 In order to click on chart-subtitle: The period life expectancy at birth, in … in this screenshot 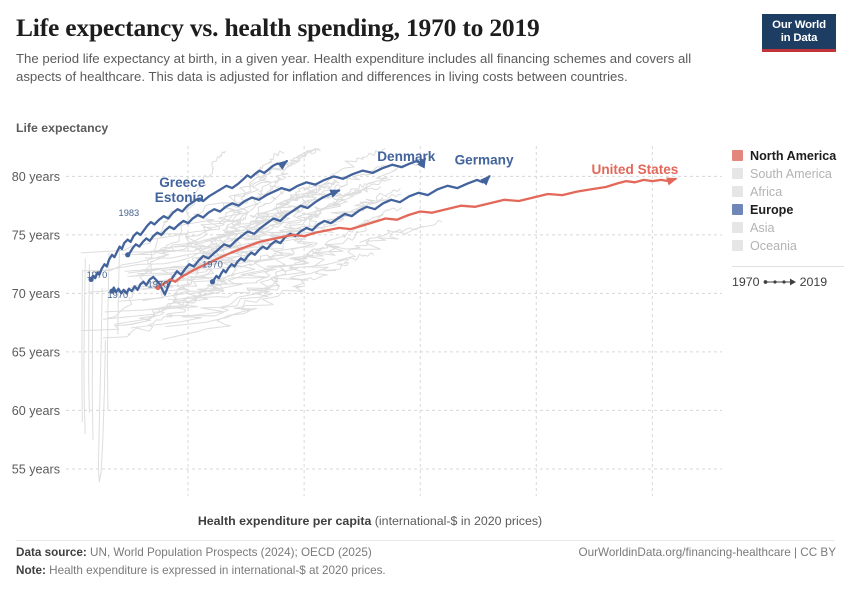, I will do `click(354, 67)`.